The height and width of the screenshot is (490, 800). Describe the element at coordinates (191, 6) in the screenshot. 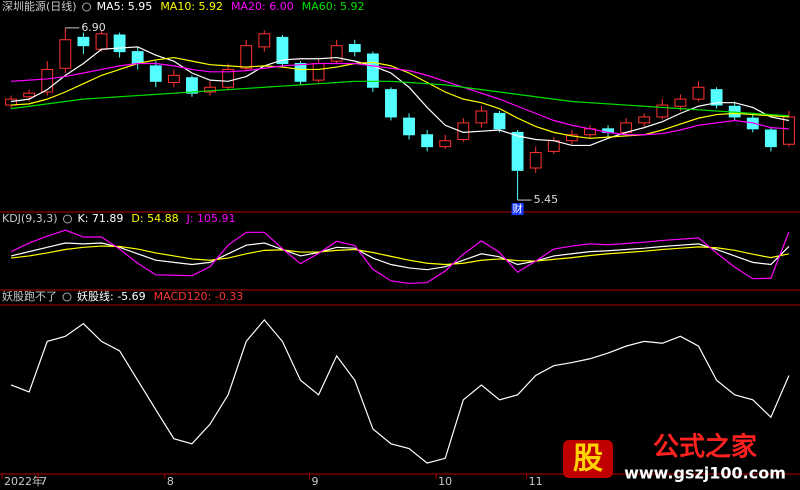

I see `legend-entry: MA10: 5.92` at that location.